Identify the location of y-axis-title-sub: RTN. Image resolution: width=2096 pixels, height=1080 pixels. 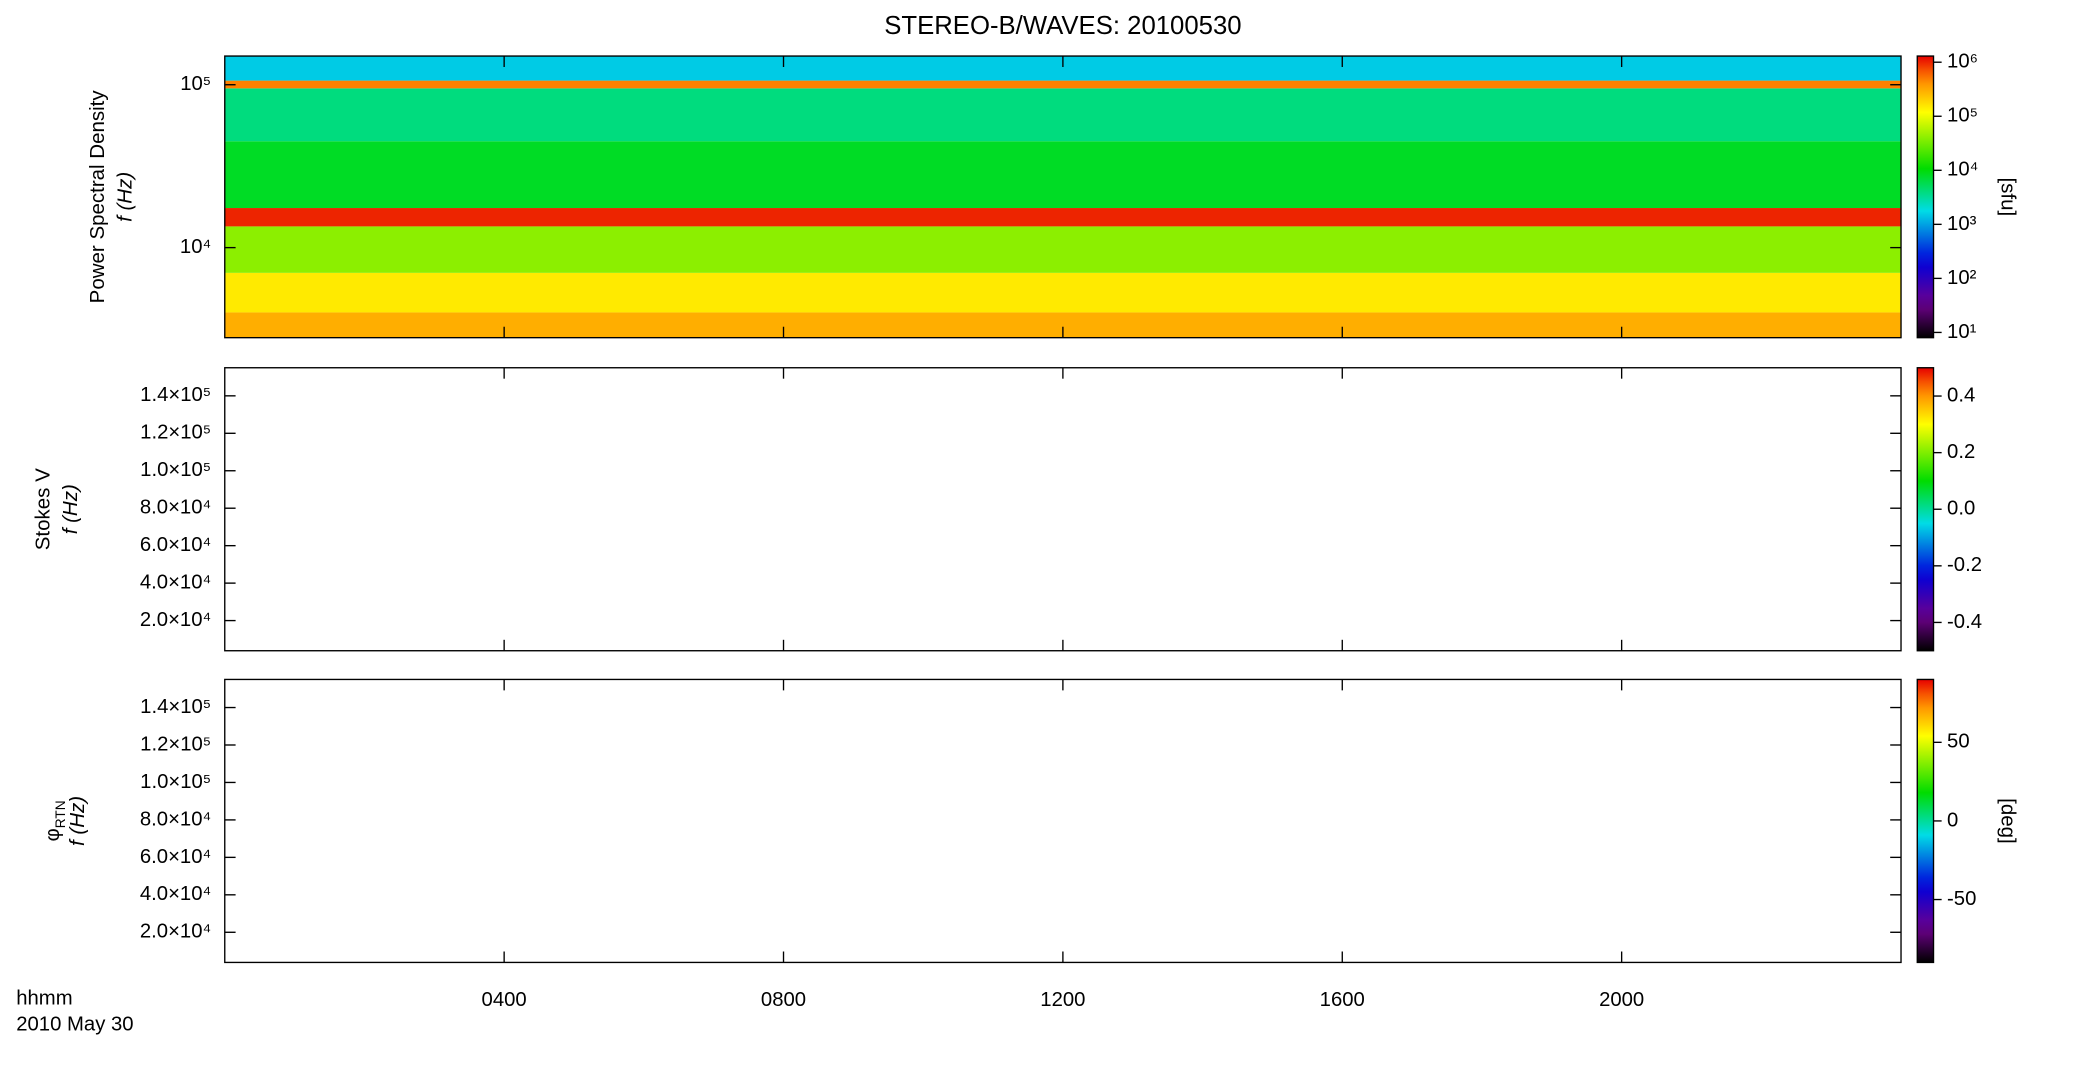
(60, 814).